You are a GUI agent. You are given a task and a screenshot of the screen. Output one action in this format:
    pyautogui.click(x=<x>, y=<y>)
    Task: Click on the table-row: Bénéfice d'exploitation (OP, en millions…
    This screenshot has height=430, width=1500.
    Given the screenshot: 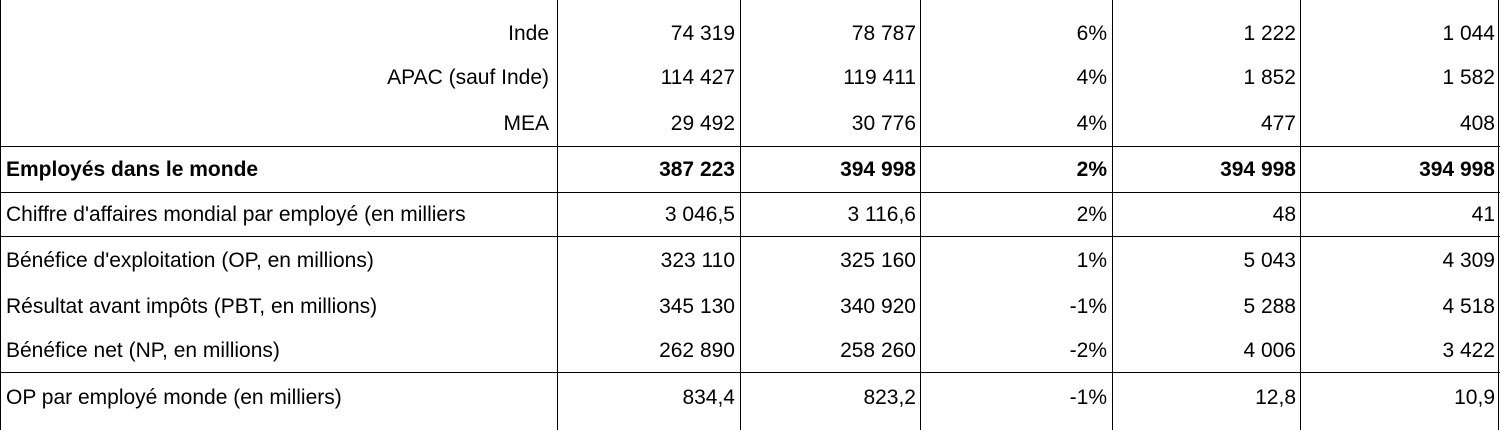 What is the action you would take?
    pyautogui.click(x=750, y=260)
    